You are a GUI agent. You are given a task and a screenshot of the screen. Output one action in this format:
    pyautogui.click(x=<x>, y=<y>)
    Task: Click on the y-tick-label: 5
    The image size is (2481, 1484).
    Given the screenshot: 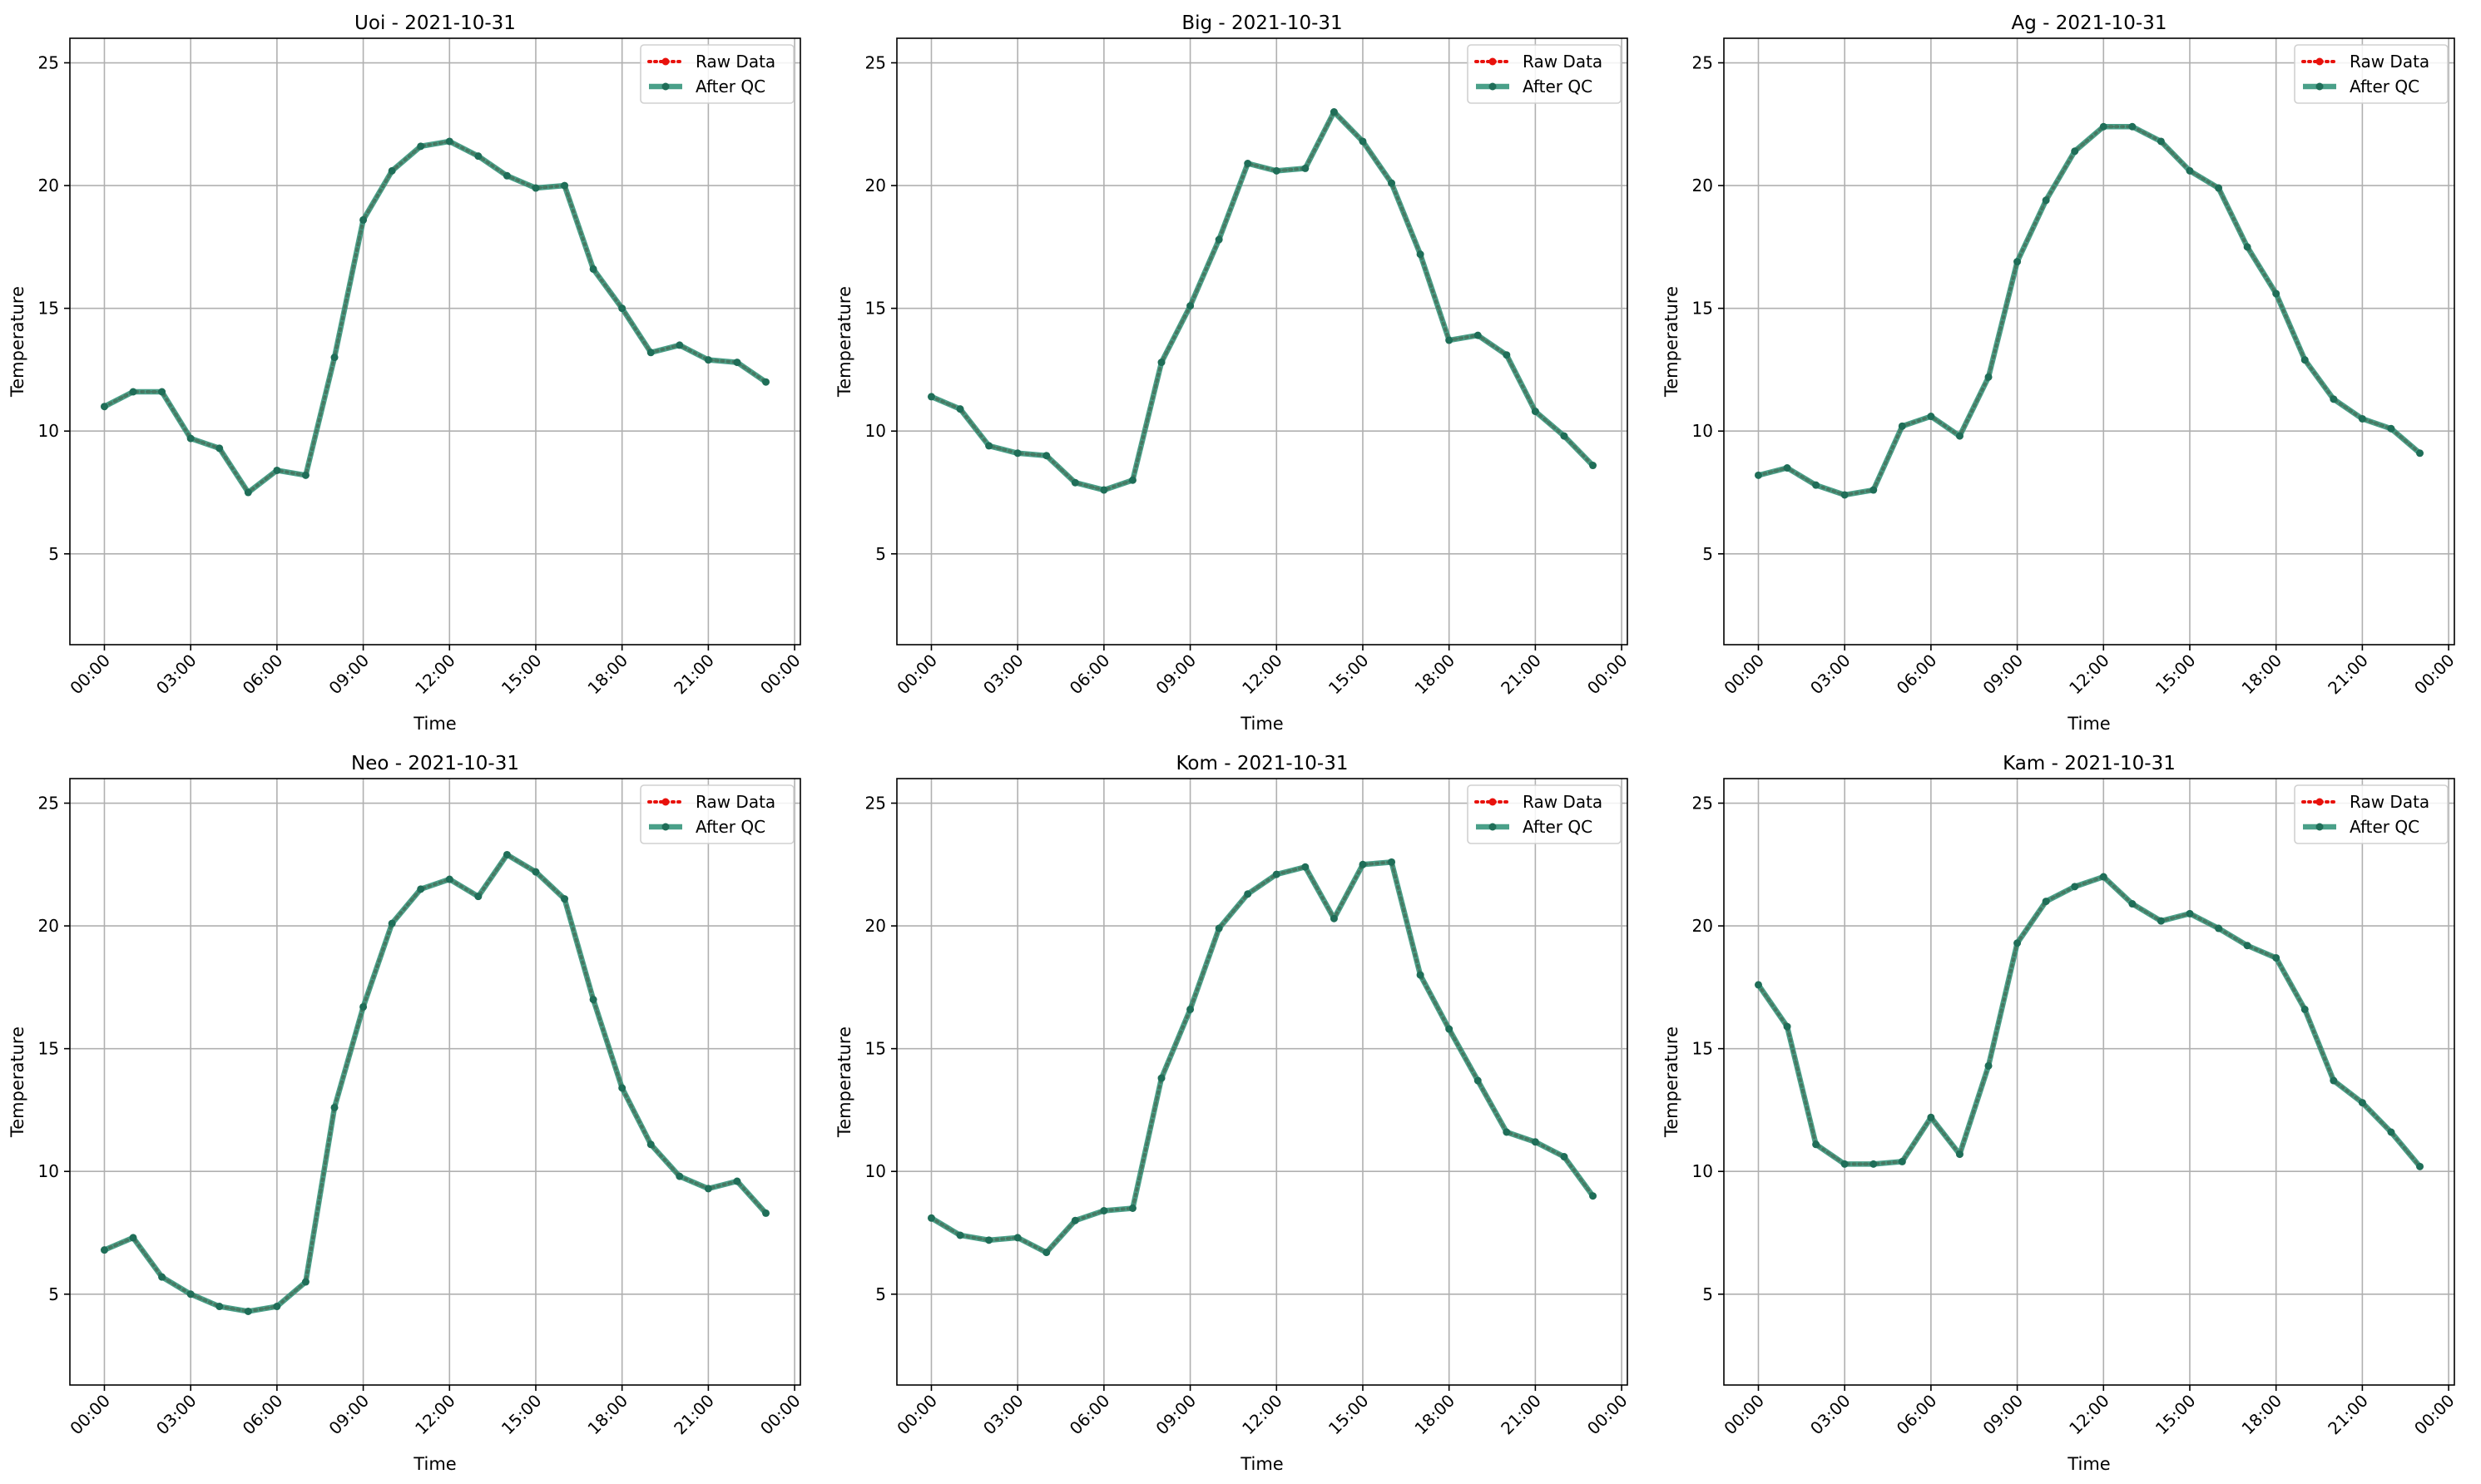 What is the action you would take?
    pyautogui.click(x=880, y=1294)
    